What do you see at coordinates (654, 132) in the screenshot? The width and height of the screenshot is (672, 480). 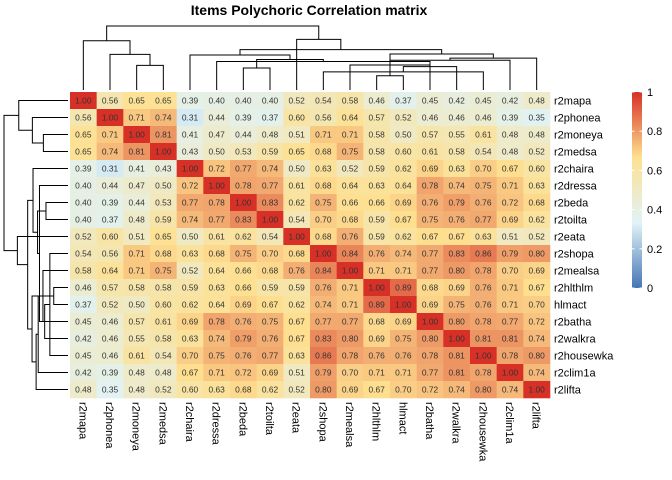 I see `legend-tick-label: 0.8` at bounding box center [654, 132].